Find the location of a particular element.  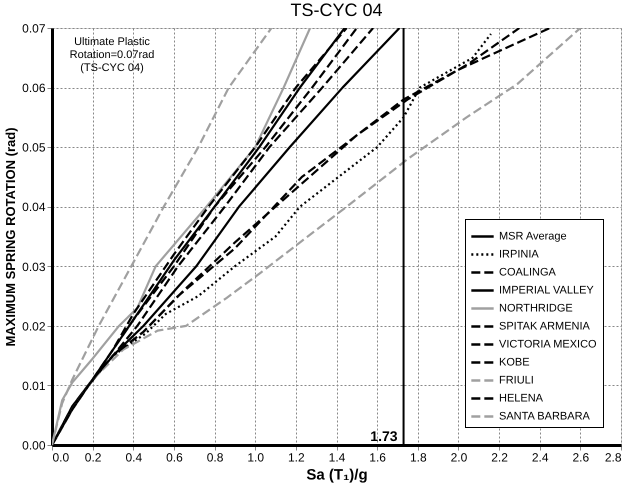

x-tick-label: 0.6 is located at coordinates (175, 457).